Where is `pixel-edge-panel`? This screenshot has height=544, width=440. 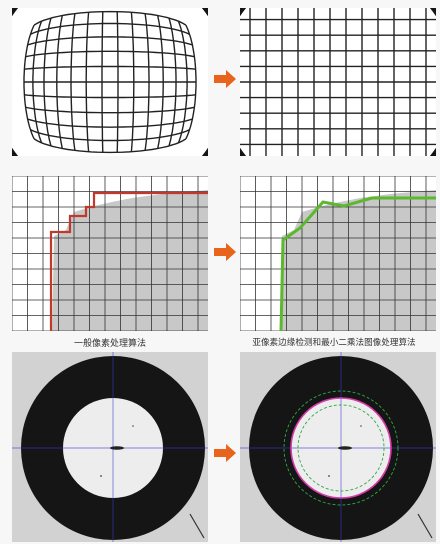 pixel-edge-panel is located at coordinates (110, 253).